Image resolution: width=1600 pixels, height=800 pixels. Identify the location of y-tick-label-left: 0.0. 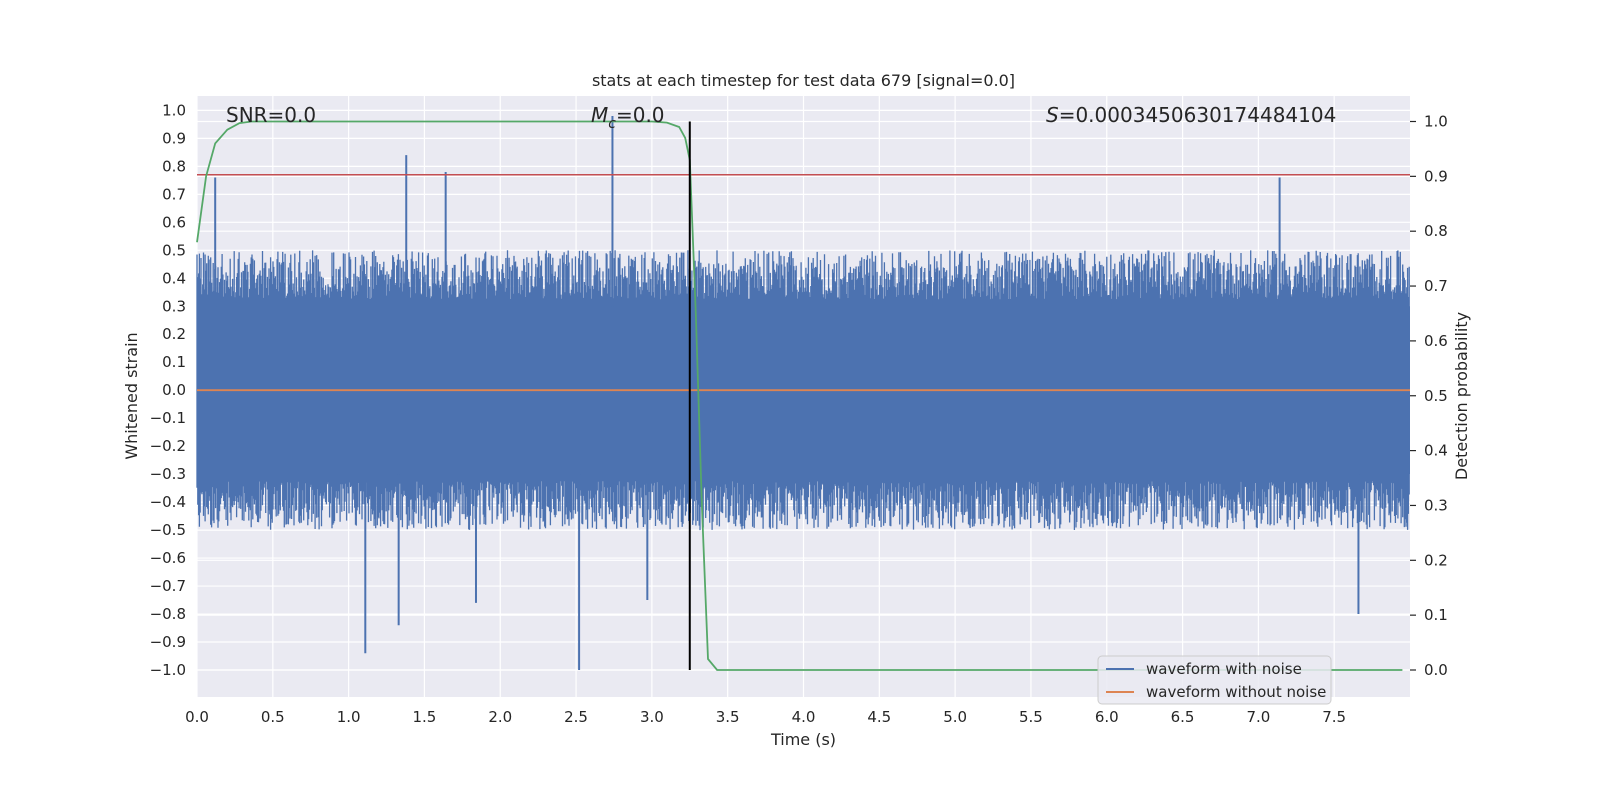
(174, 390).